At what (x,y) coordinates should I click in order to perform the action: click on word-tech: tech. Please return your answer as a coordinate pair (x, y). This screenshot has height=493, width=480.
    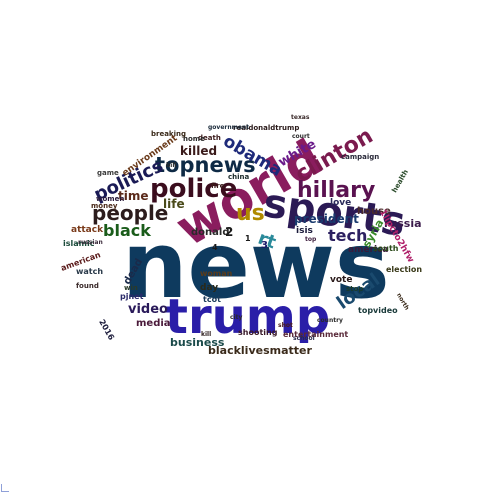
    Looking at the image, I should click on (348, 235).